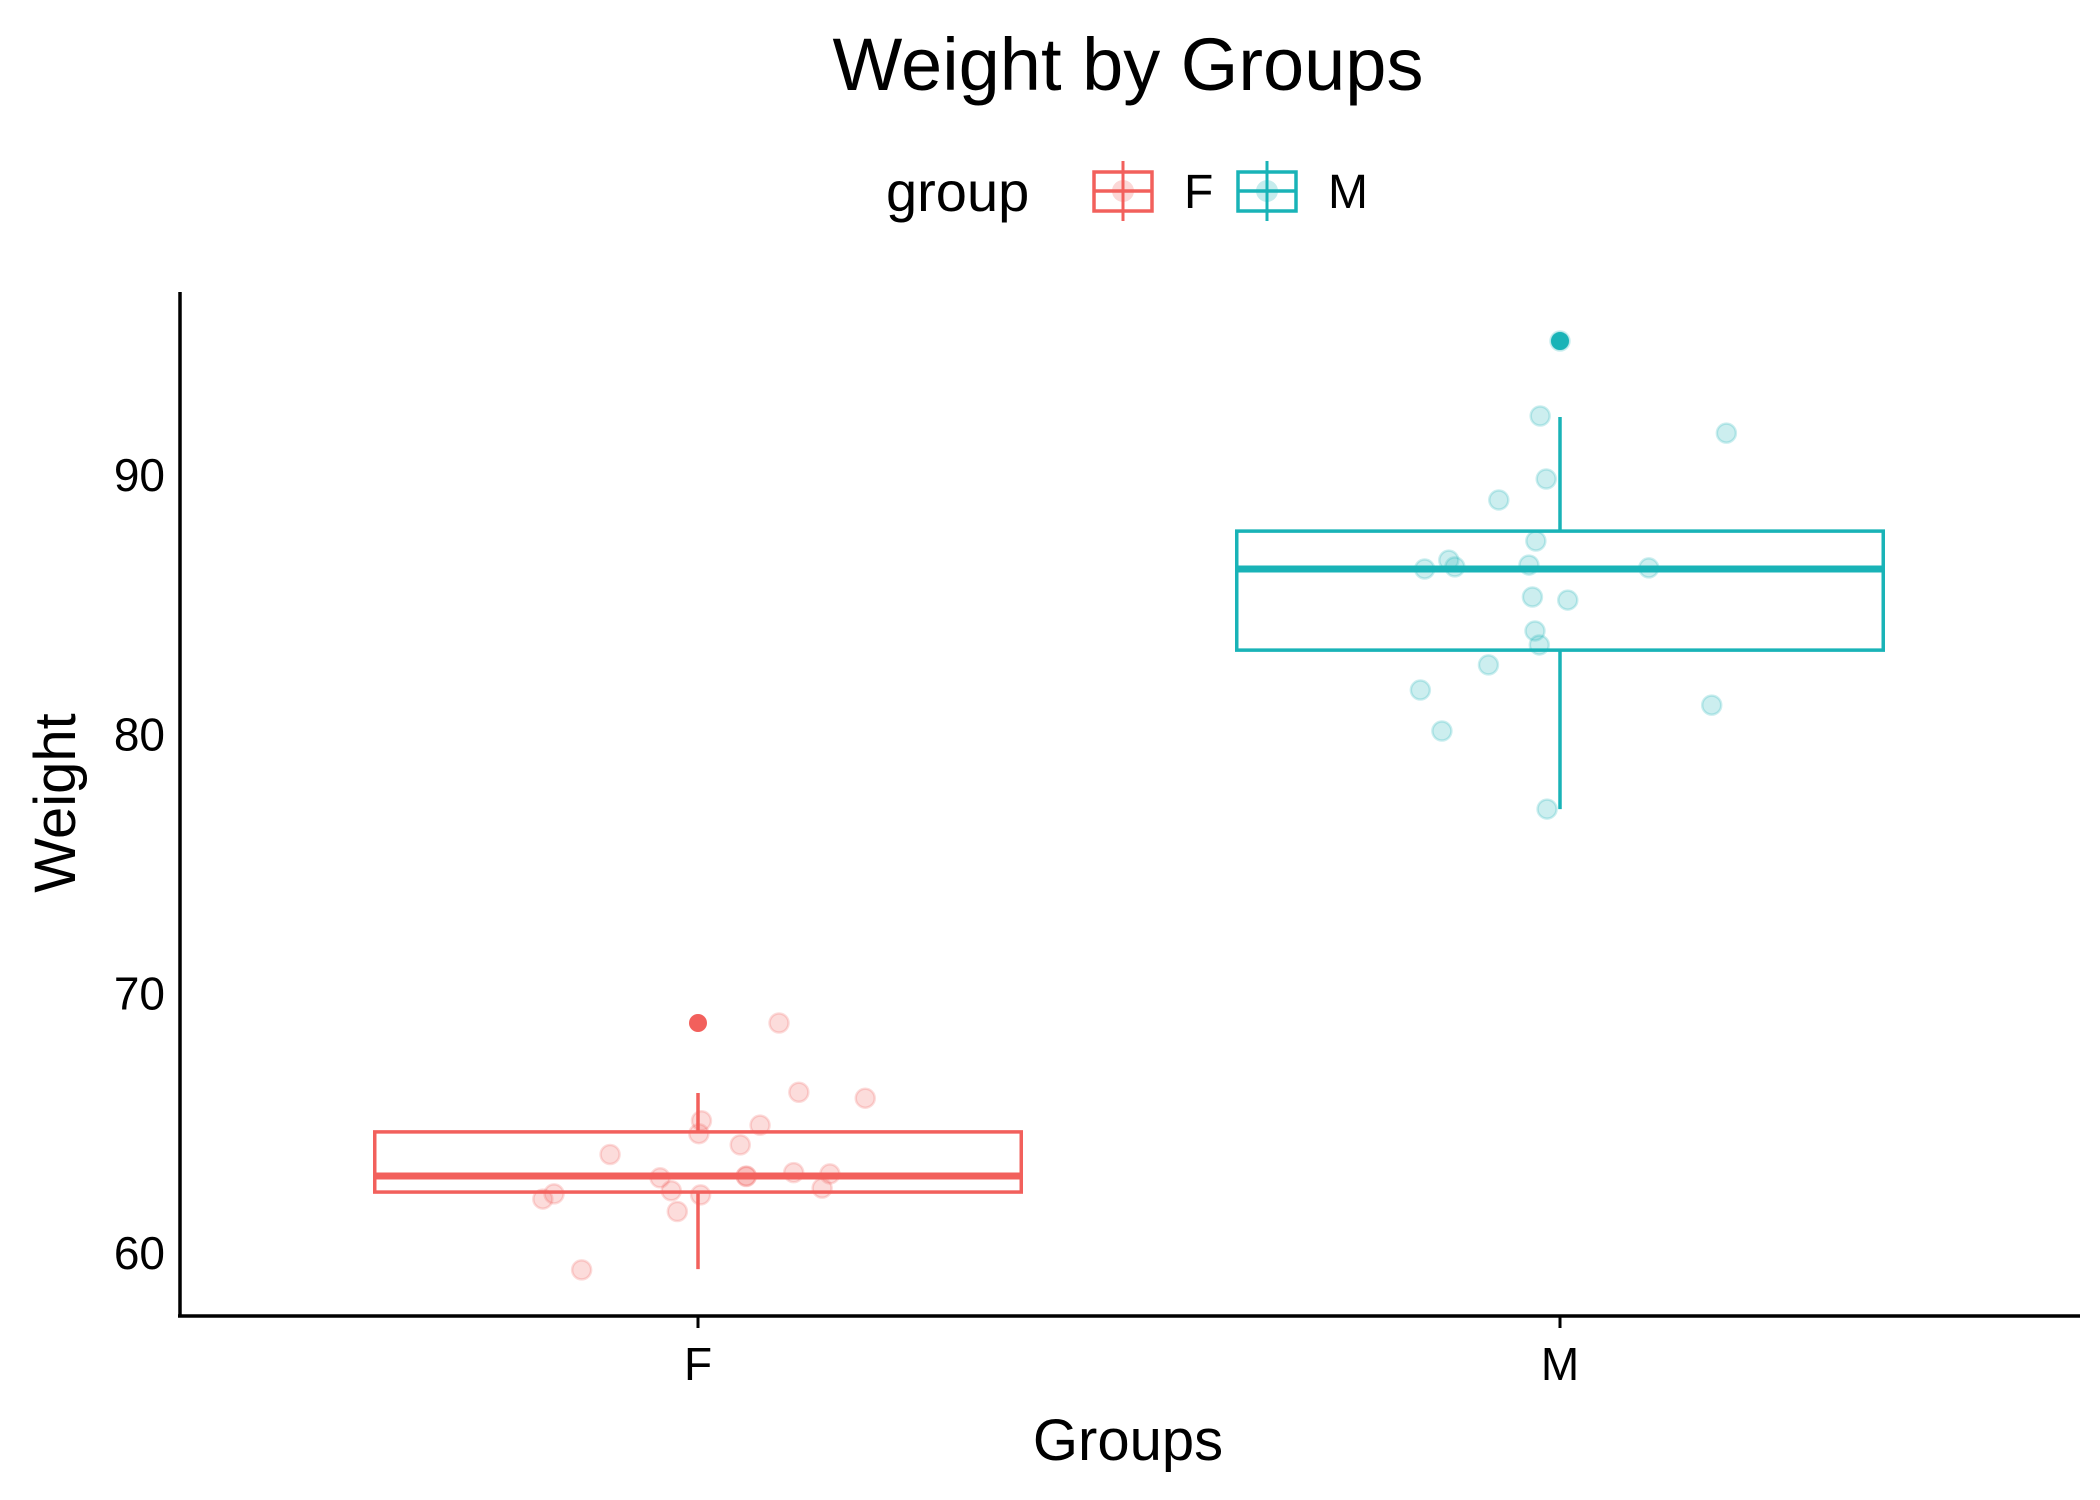  I want to click on y-tick-label: 60, so click(139, 1253).